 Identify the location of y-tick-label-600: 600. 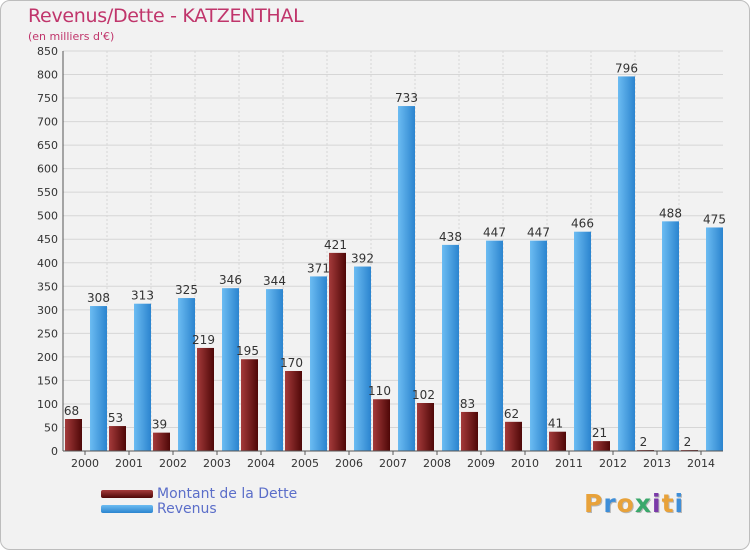
(47, 169).